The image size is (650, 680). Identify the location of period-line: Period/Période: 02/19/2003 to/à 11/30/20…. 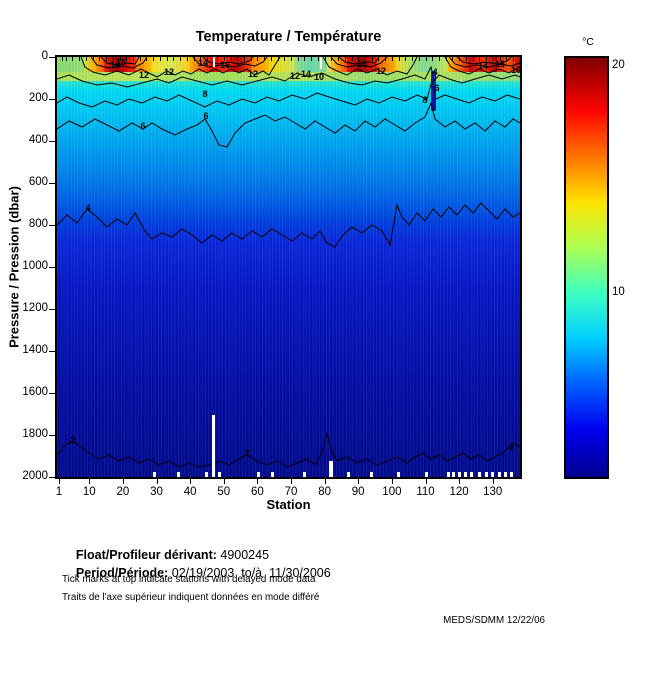
(196, 573).